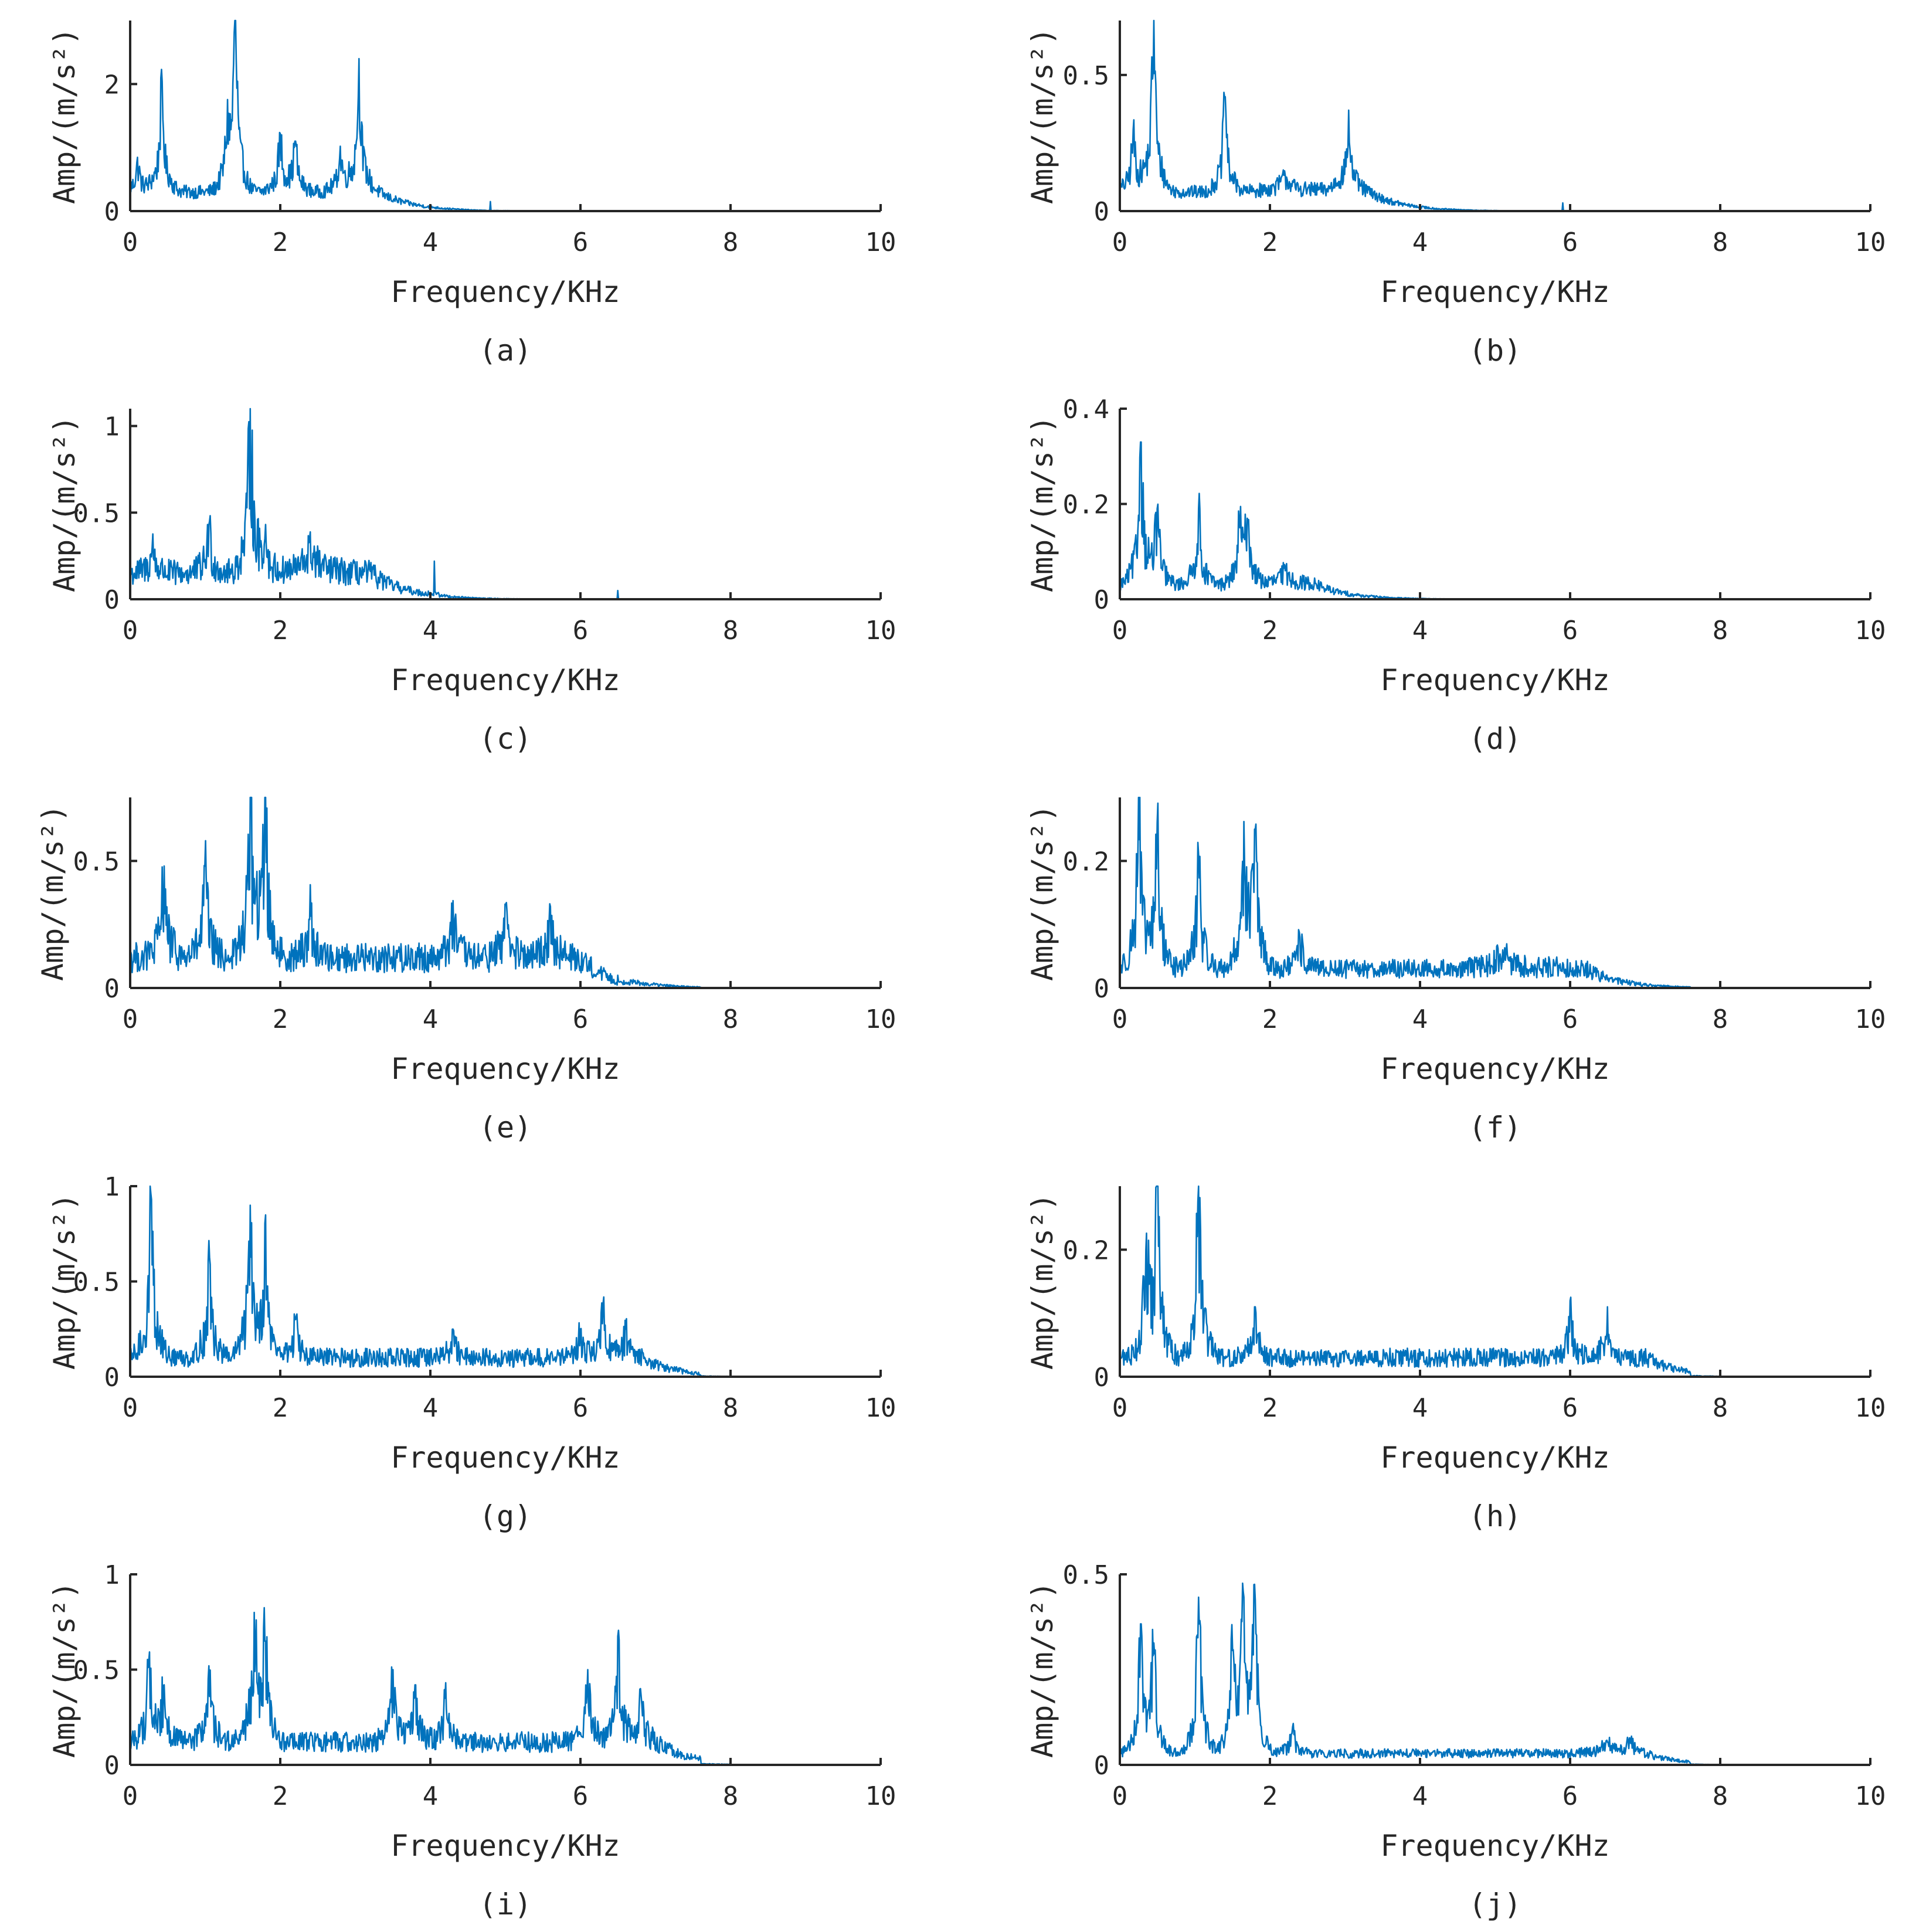  I want to click on subplot-c: 0 2 4 6 8 10 0 0.5 1 Frequency/KHz Amp/(m/s²) (c), so click(471, 582).